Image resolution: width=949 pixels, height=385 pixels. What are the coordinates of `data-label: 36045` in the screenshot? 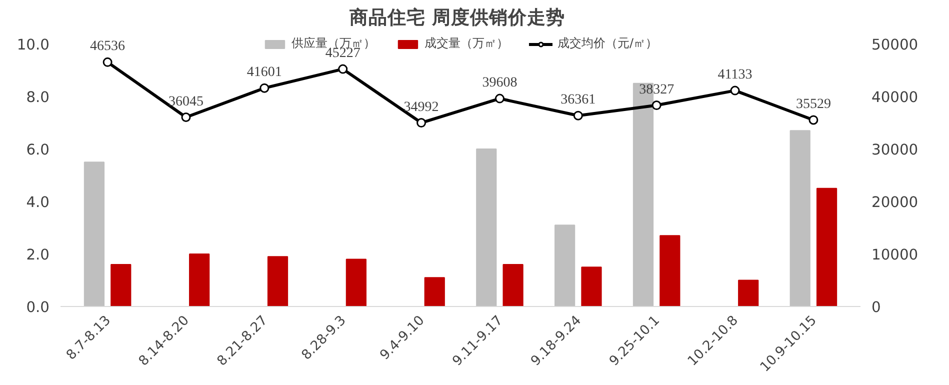 It's located at (186, 102).